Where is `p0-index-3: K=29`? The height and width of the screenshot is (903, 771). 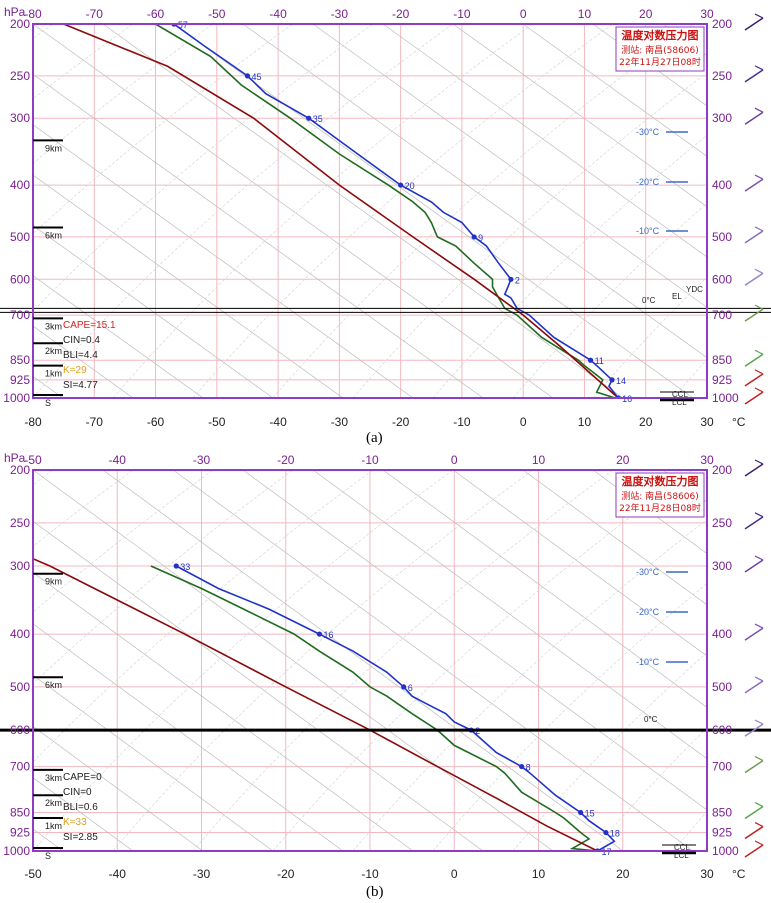
p0-index-3: K=29 is located at coordinates (75, 370).